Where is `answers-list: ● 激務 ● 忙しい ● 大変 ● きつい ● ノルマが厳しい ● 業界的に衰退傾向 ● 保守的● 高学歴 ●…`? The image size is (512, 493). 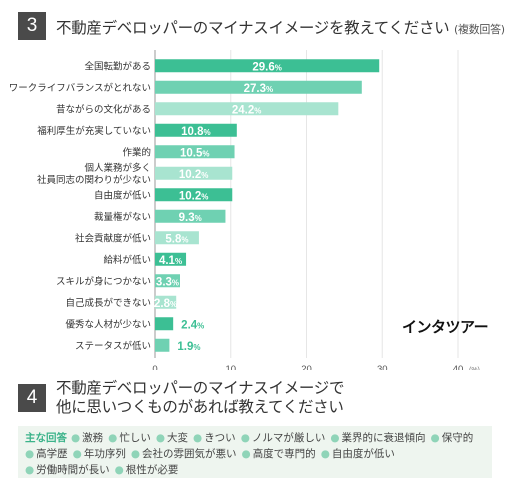
answers-list: ● 激務 ● 忙しい ● 大変 ● きつい ● ノルマが厳しい ● 業界的に衰退傾向 ● 保守的● 高学歴 ●… is located at coordinates (251, 454).